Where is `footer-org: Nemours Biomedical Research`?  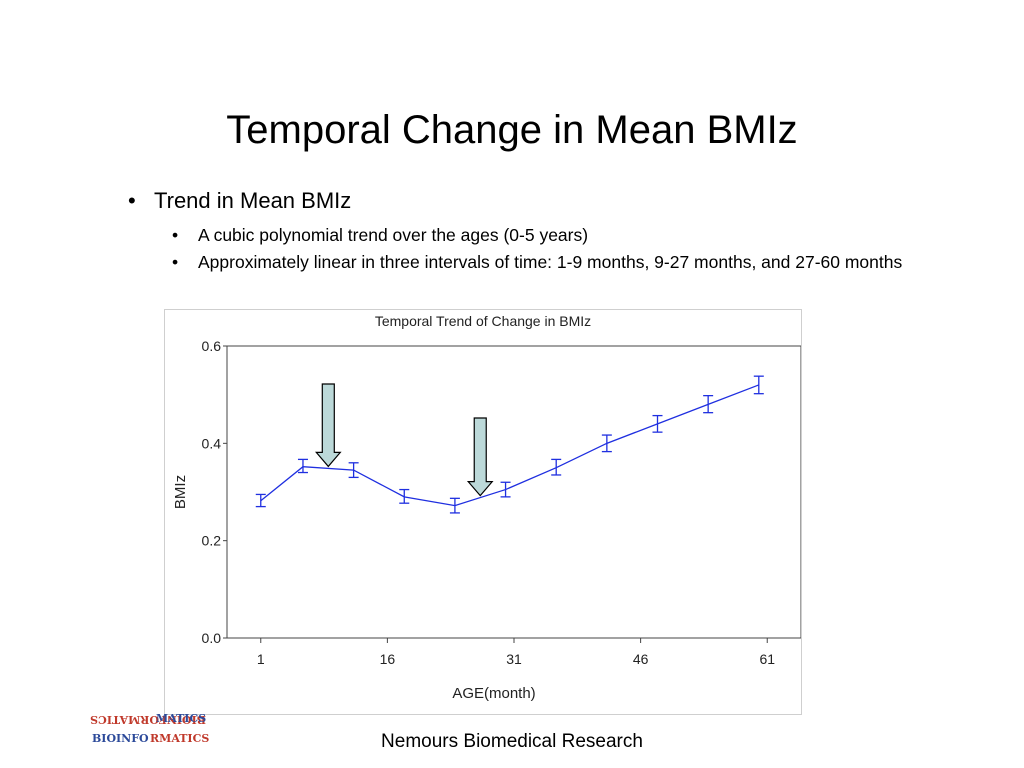 footer-org: Nemours Biomedical Research is located at coordinates (512, 741).